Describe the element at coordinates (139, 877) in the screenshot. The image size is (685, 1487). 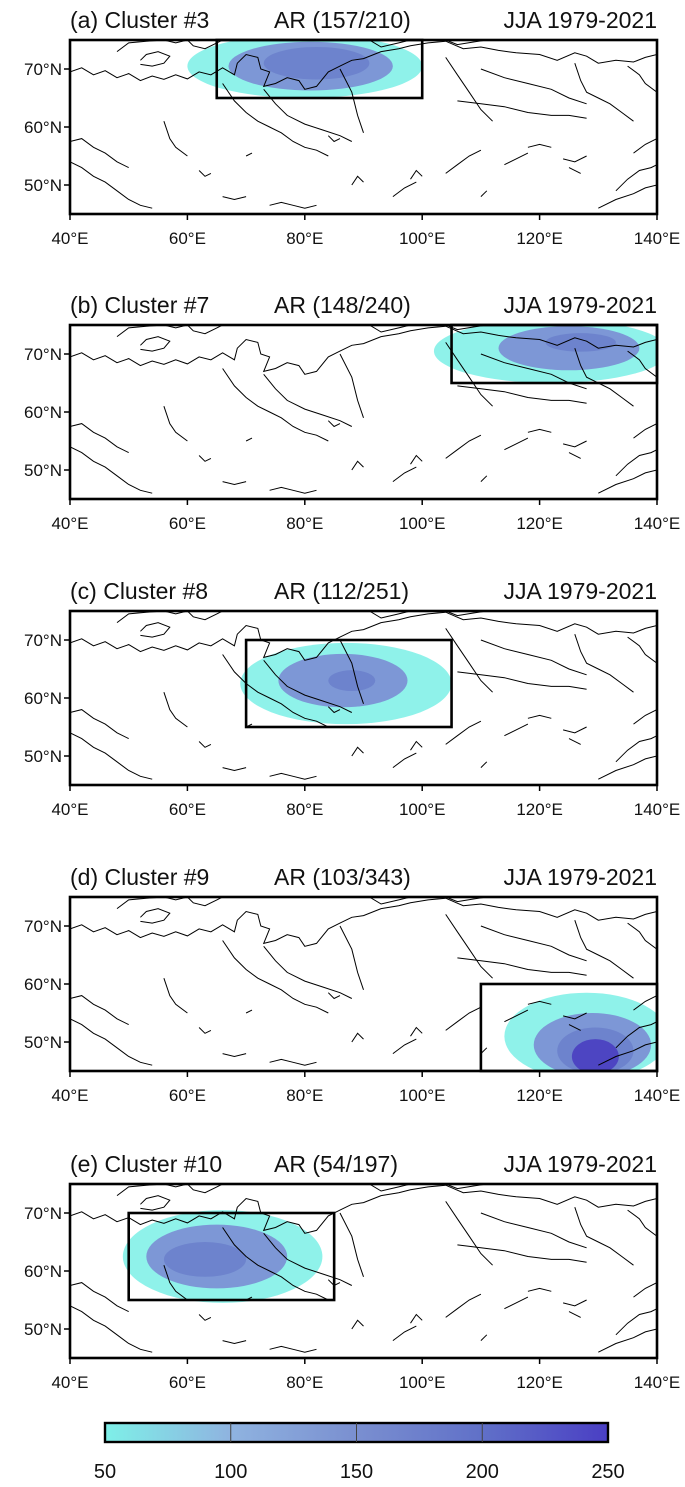
I see `panel-label: (d) Cluster #9` at that location.